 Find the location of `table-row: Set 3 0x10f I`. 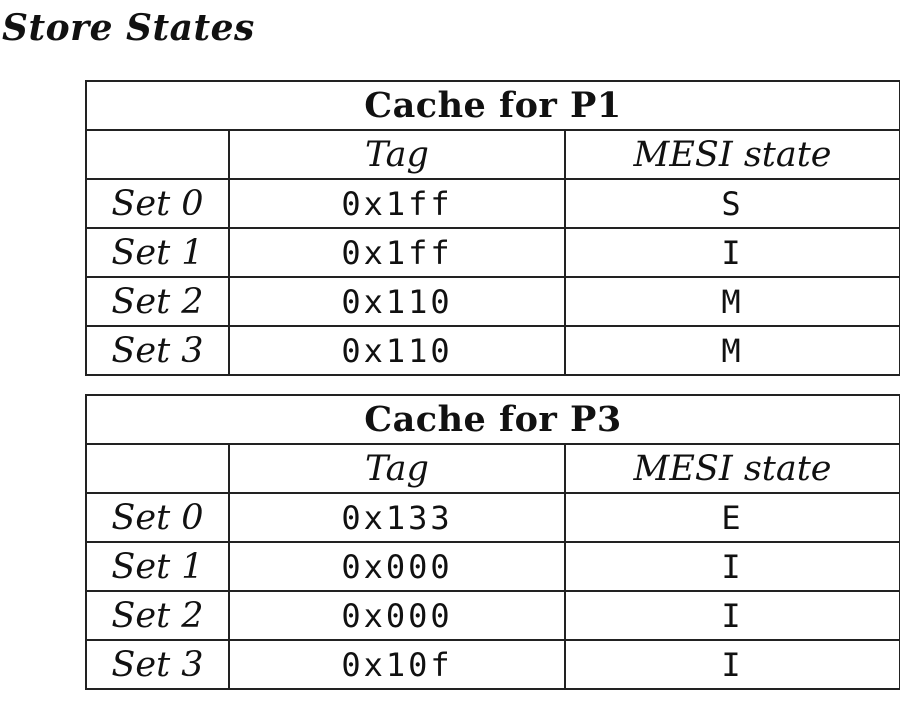

table-row: Set 3 0x10f I is located at coordinates (492, 664).